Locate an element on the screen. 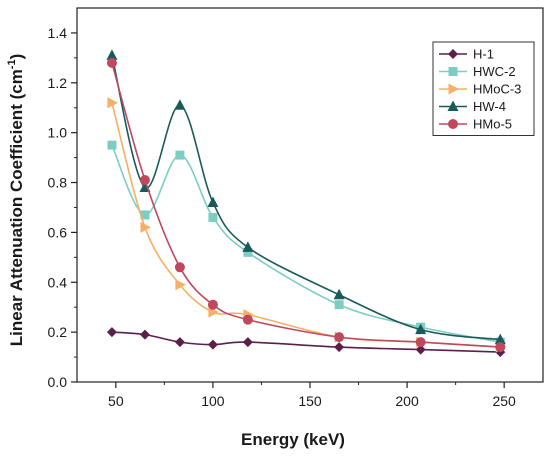 The width and height of the screenshot is (550, 456). y-tick-label: 1.4 is located at coordinates (58, 33).